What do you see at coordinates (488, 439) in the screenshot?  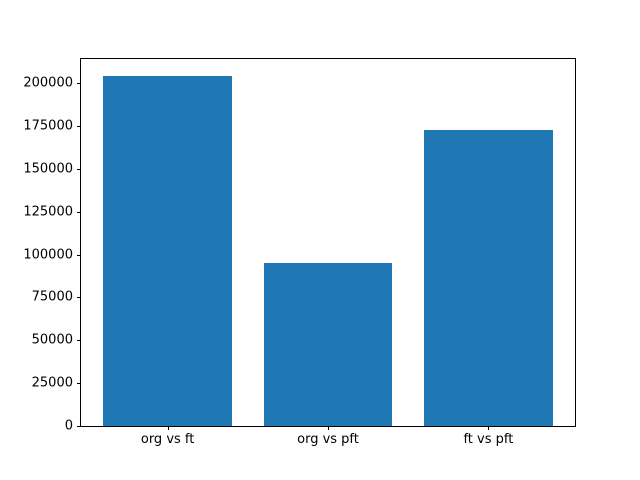 I see `x-tick-label: ft vs pft` at bounding box center [488, 439].